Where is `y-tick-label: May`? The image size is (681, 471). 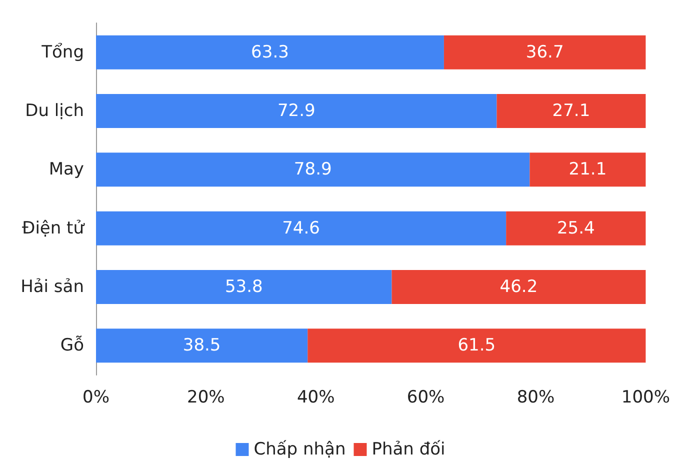 y-tick-label: May is located at coordinates (66, 170).